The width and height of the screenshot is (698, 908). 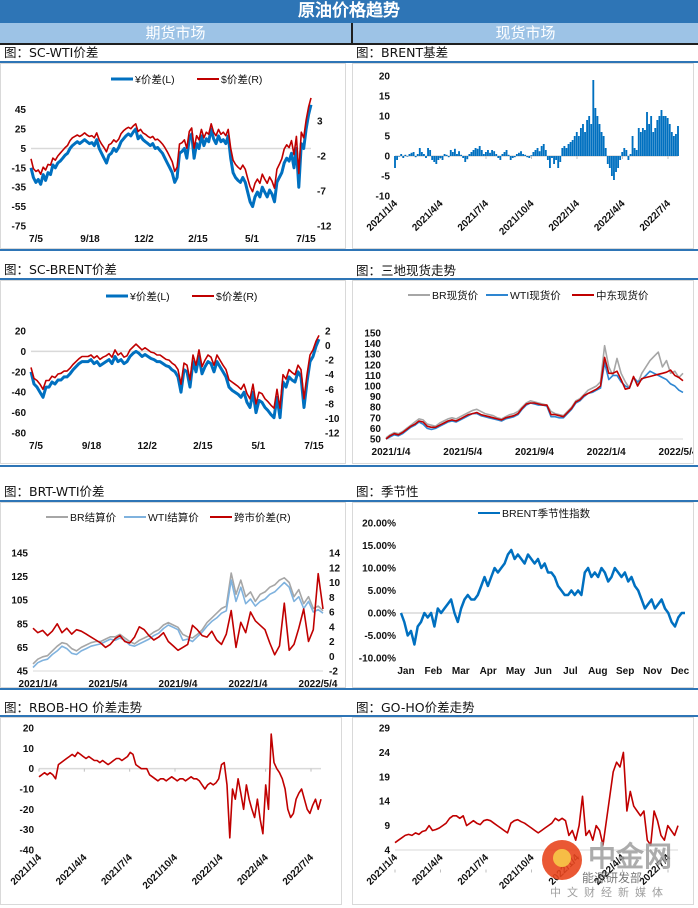 What do you see at coordinates (387, 851) in the screenshot?
I see `y-tick-label: 4` at bounding box center [387, 851].